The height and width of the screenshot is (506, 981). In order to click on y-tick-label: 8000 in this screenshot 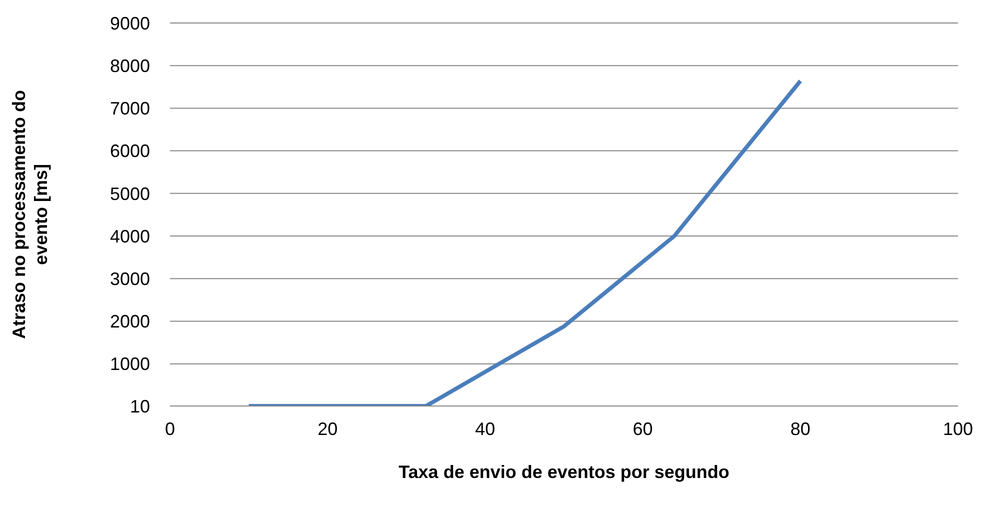, I will do `click(130, 66)`.